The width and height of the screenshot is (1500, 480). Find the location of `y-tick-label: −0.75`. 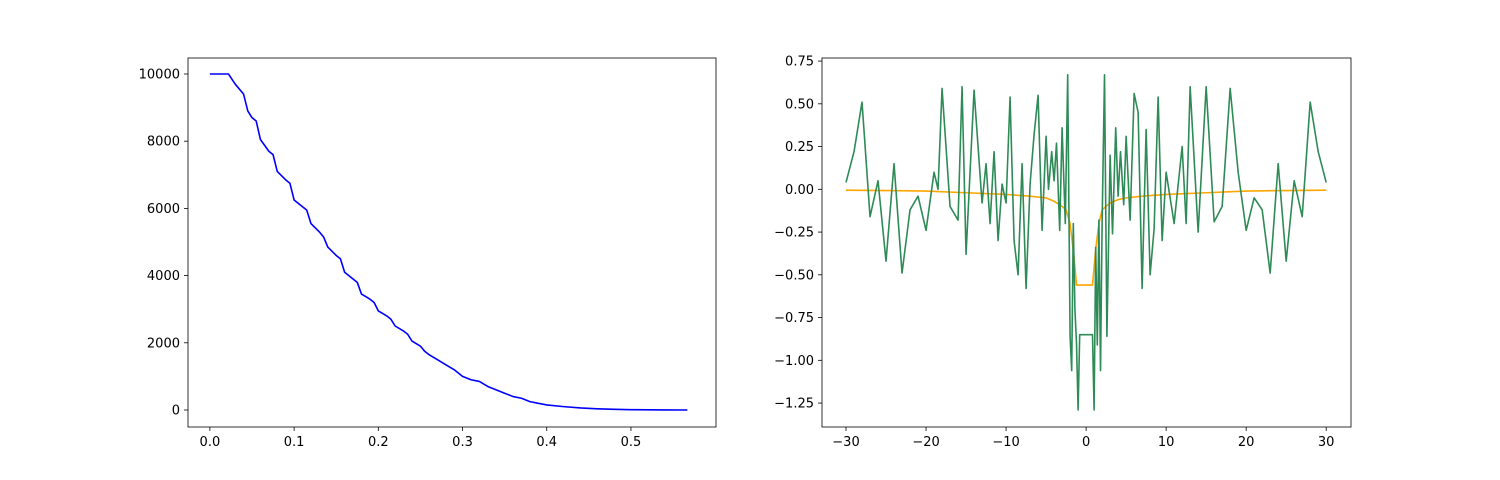

y-tick-label: −0.75 is located at coordinates (794, 318).